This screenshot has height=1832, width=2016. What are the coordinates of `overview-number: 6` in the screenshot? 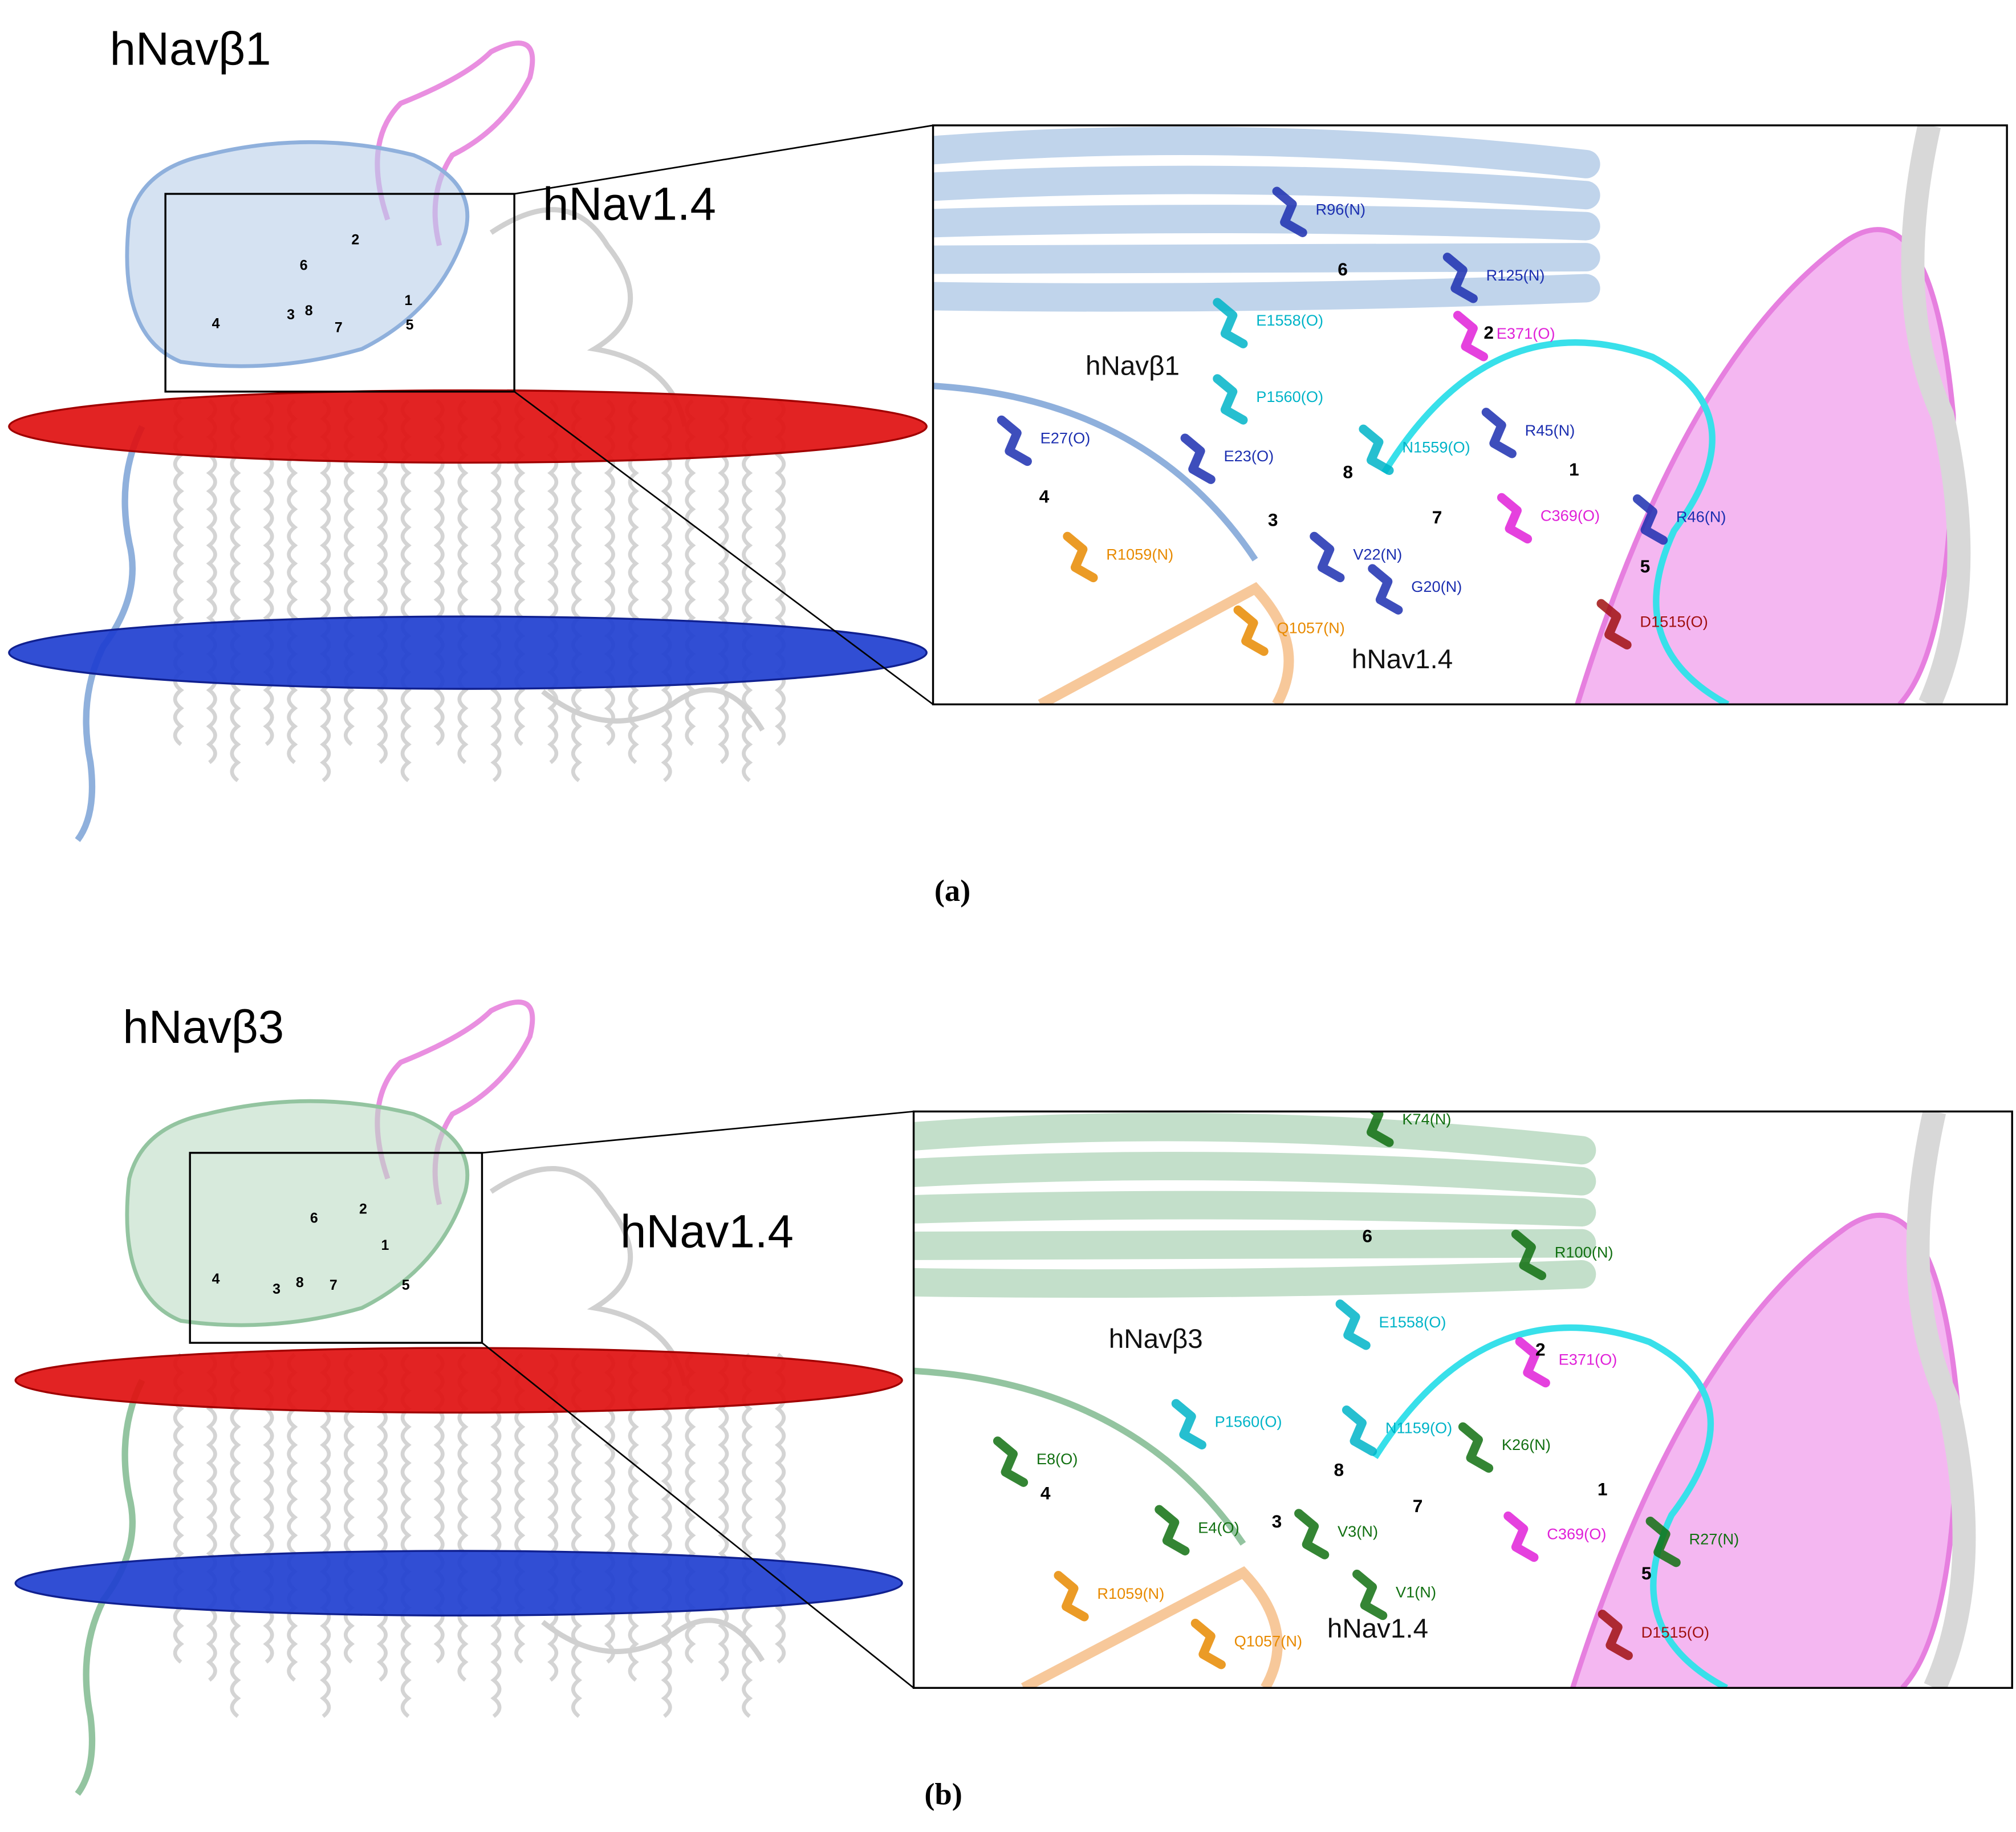 It's located at (314, 1218).